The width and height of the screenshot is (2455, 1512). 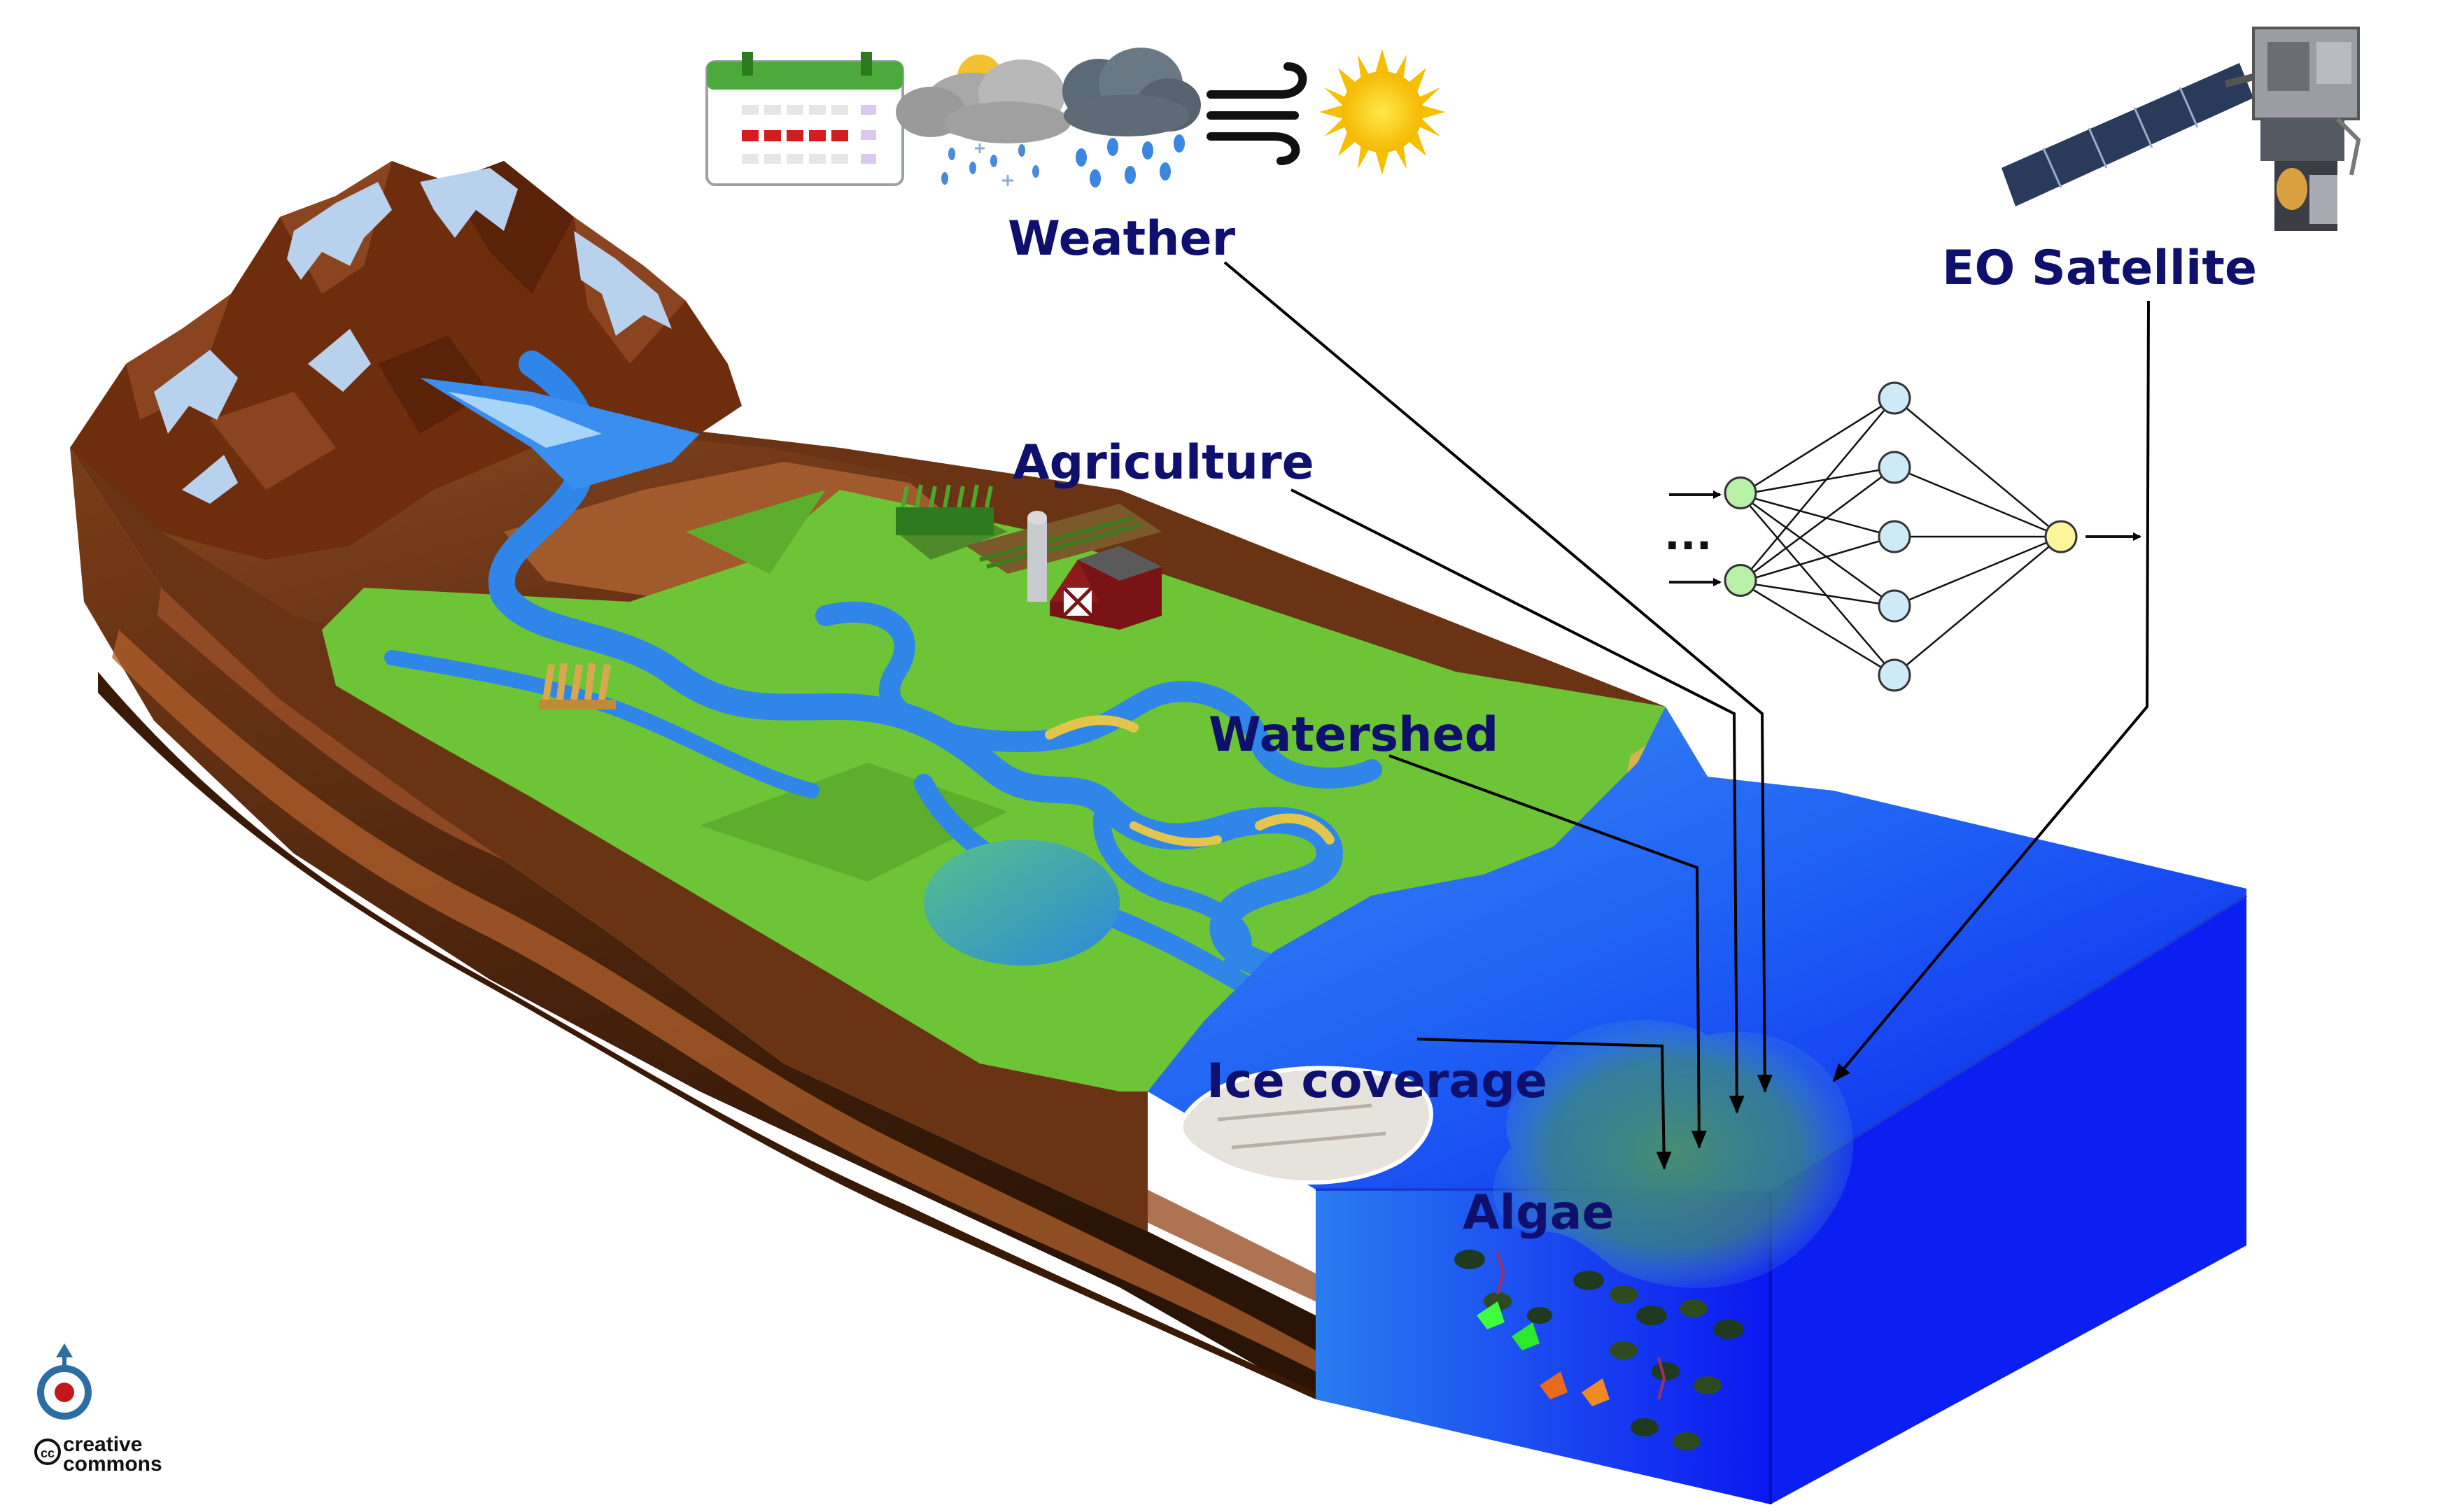 I want to click on agriculture-label: Agriculture, so click(x=1163, y=462).